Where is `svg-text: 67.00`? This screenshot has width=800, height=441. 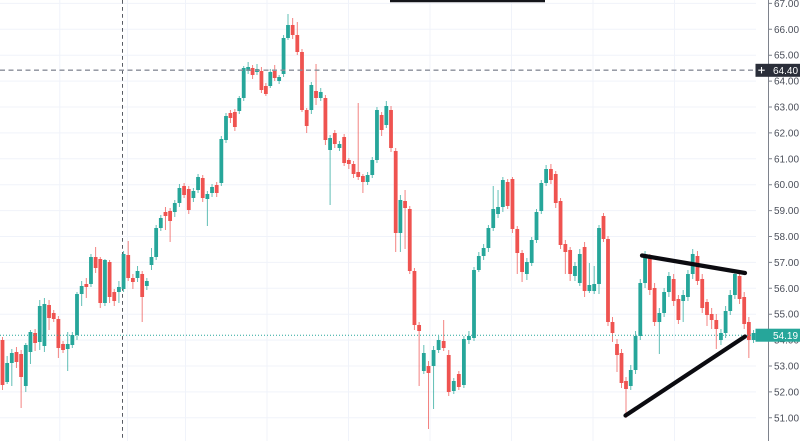 svg-text: 67.00 is located at coordinates (786, 5).